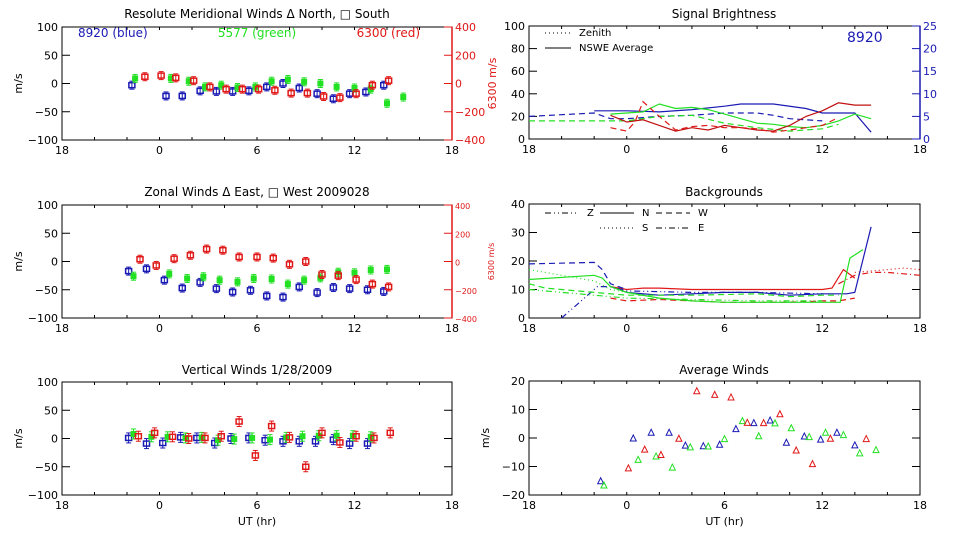  What do you see at coordinates (159, 505) in the screenshot?
I see `x-tick-label: 0` at bounding box center [159, 505].